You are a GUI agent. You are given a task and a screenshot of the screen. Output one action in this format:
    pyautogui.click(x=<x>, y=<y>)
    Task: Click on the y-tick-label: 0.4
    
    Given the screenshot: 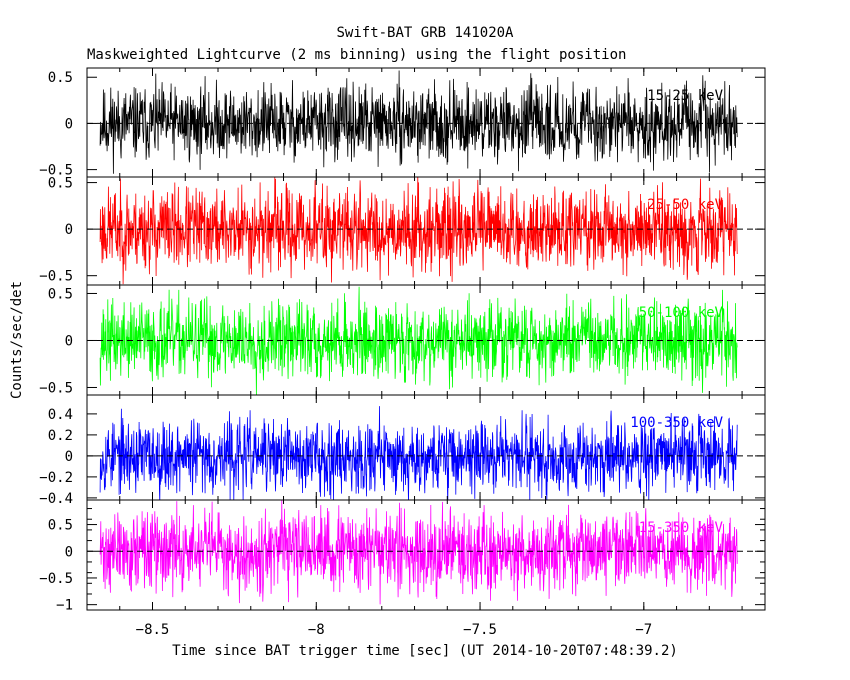 What is the action you would take?
    pyautogui.click(x=60, y=415)
    